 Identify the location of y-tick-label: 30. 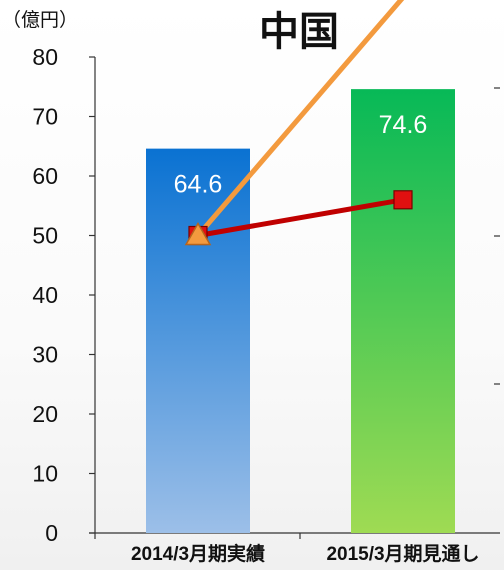
(45, 355).